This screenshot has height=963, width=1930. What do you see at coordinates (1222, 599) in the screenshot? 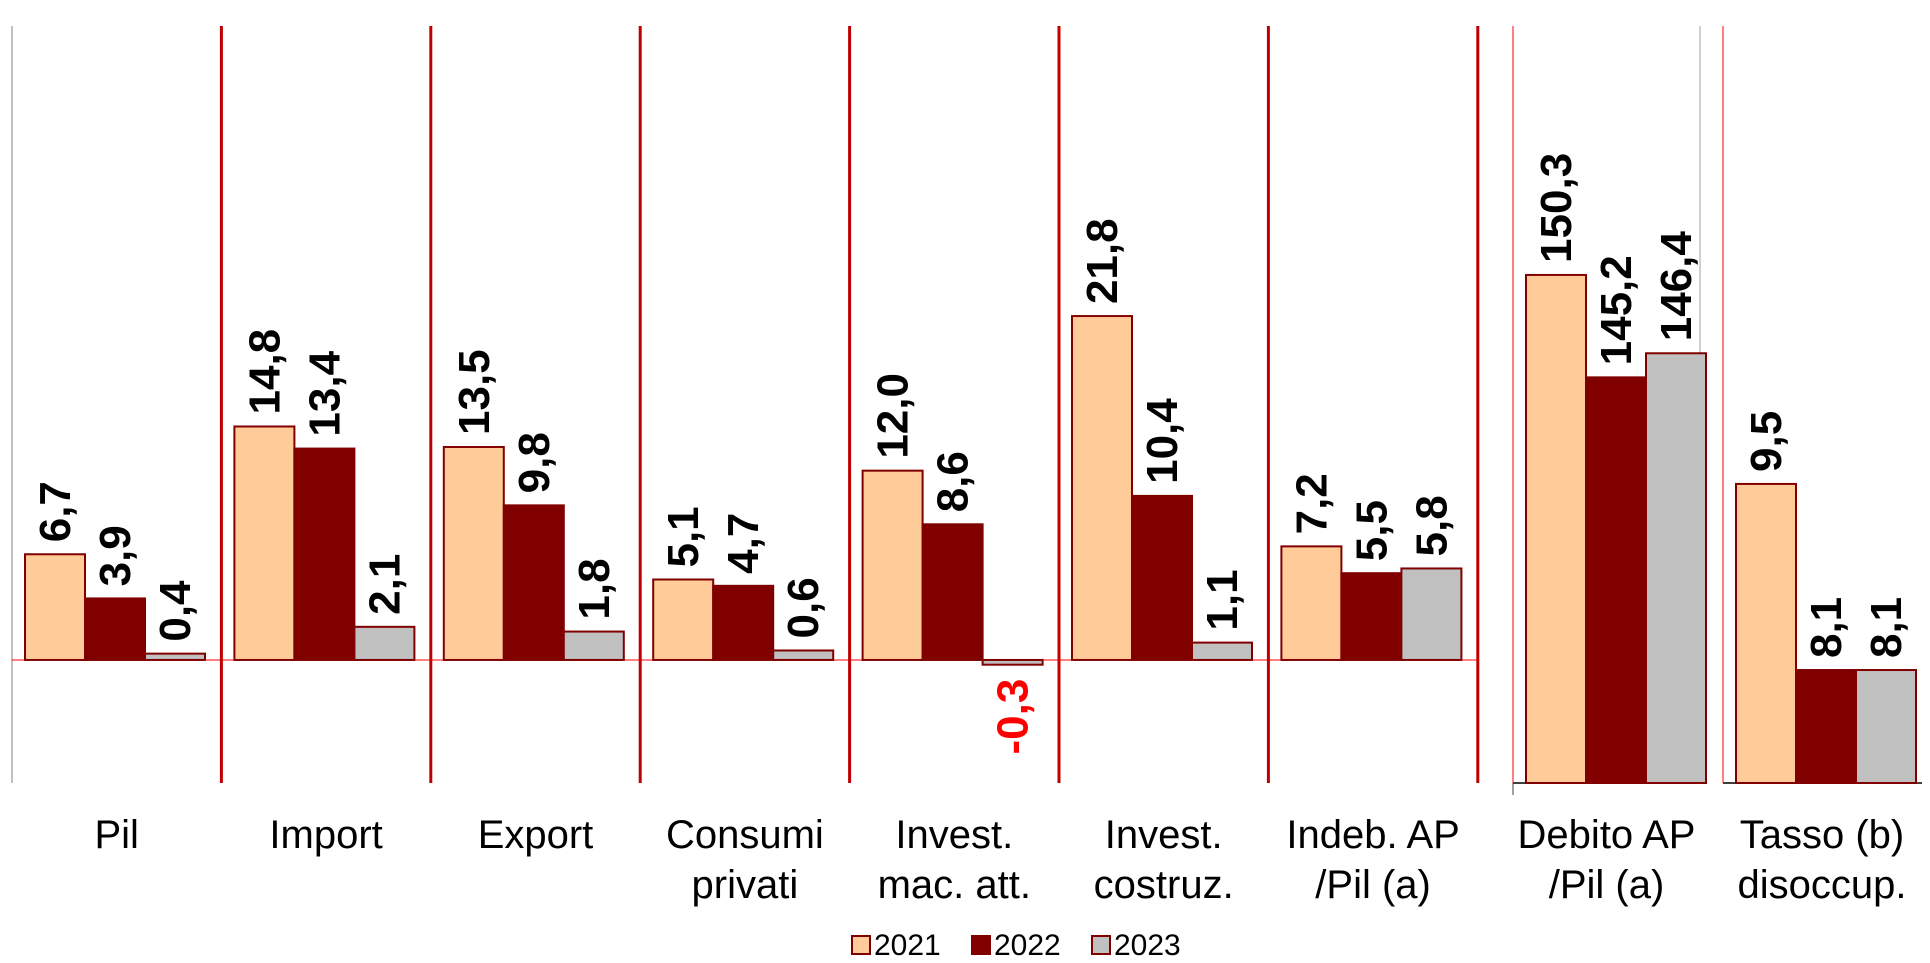
I see `data-label: 1,1` at bounding box center [1222, 599].